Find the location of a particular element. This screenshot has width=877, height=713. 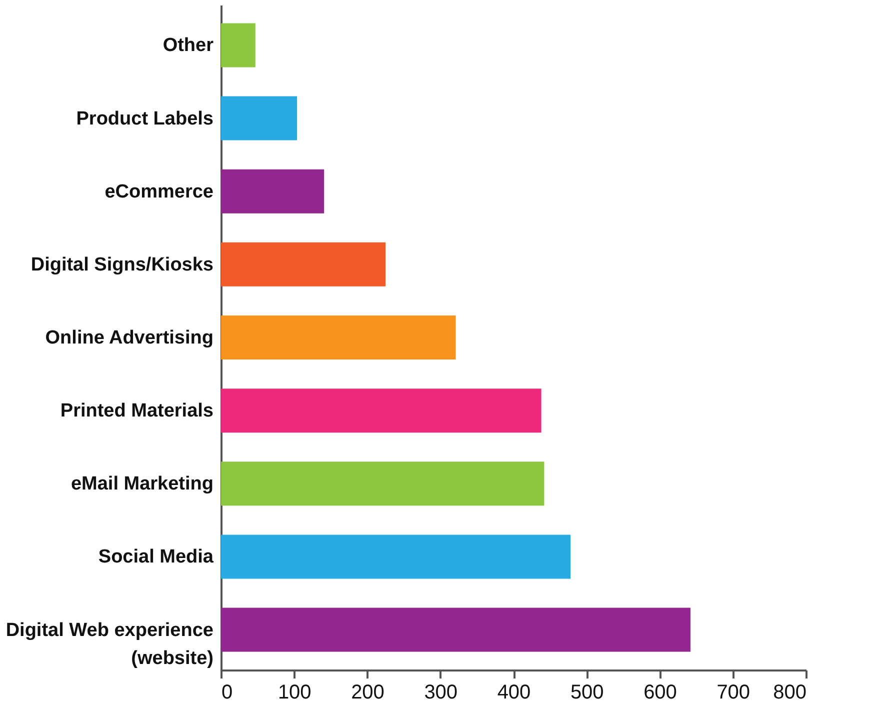

x-tick-label: 0 is located at coordinates (227, 693).